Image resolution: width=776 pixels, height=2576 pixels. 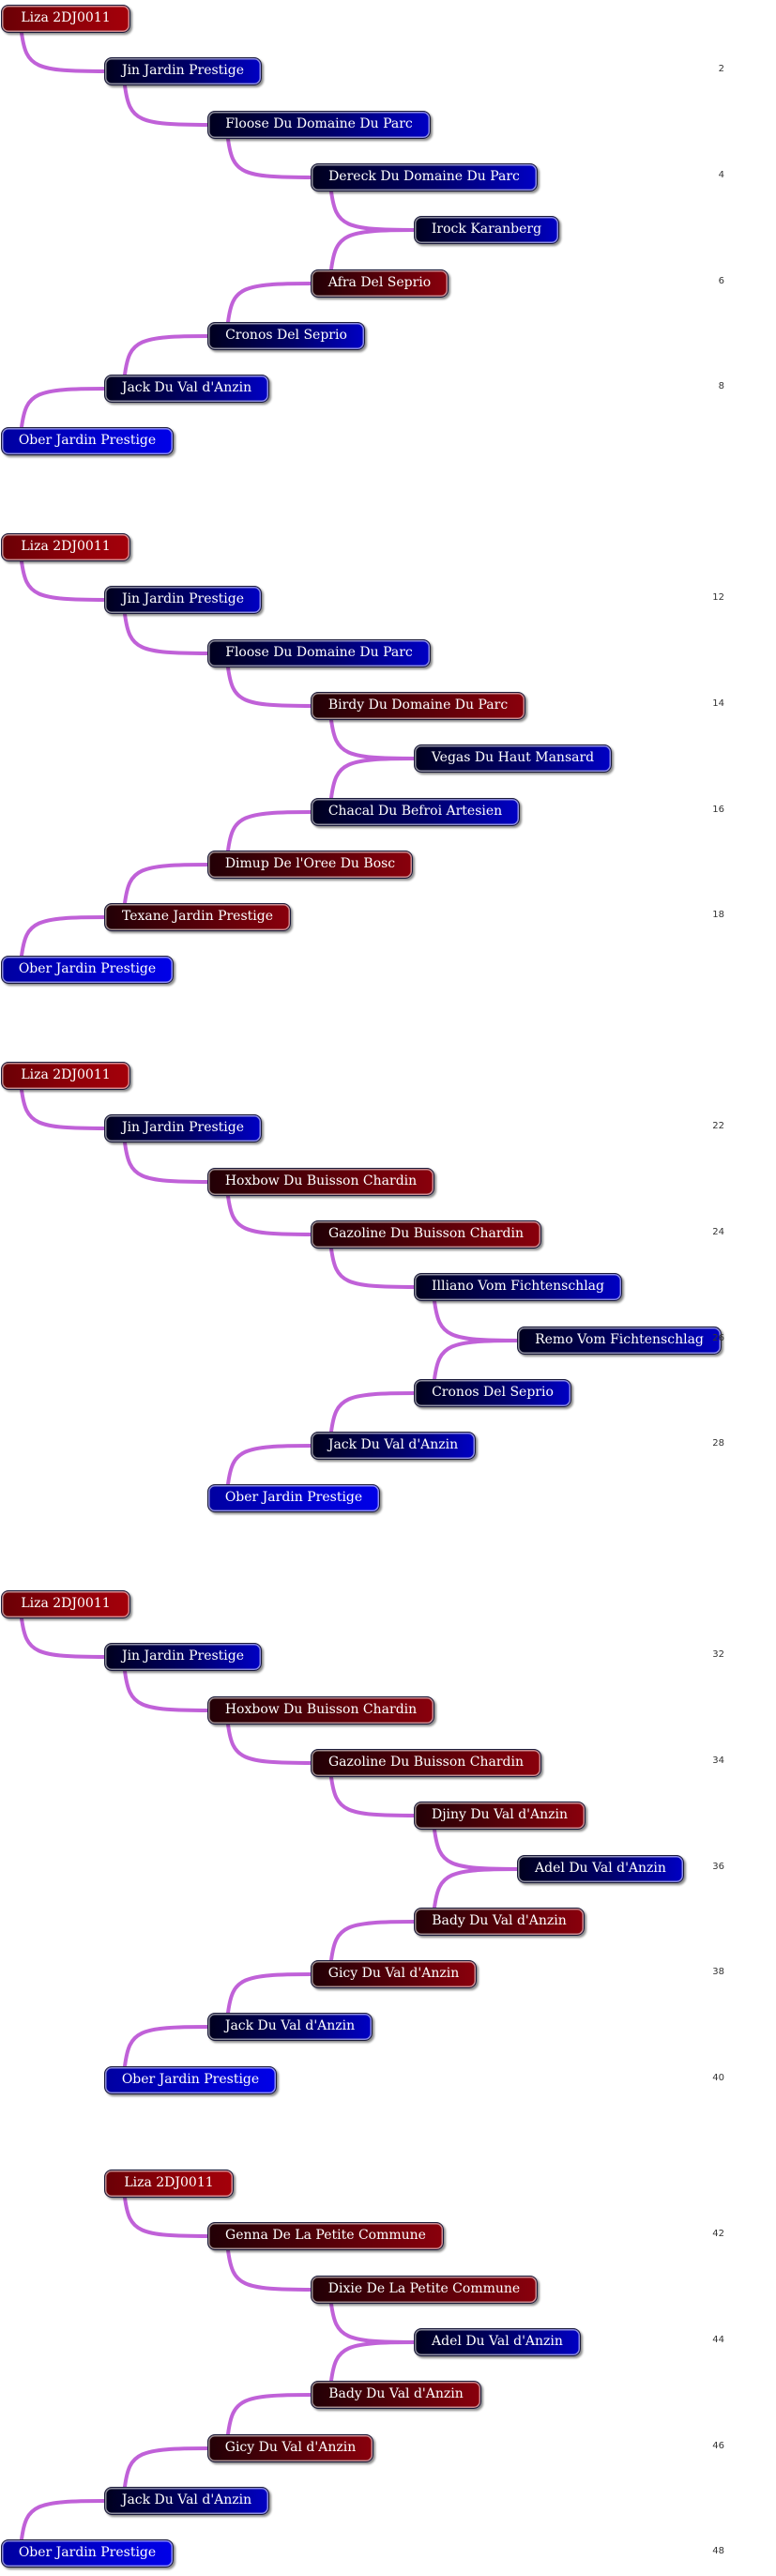 What do you see at coordinates (310, 865) in the screenshot?
I see `pedigree-node: Dimup De l'Oree Du Bosc` at bounding box center [310, 865].